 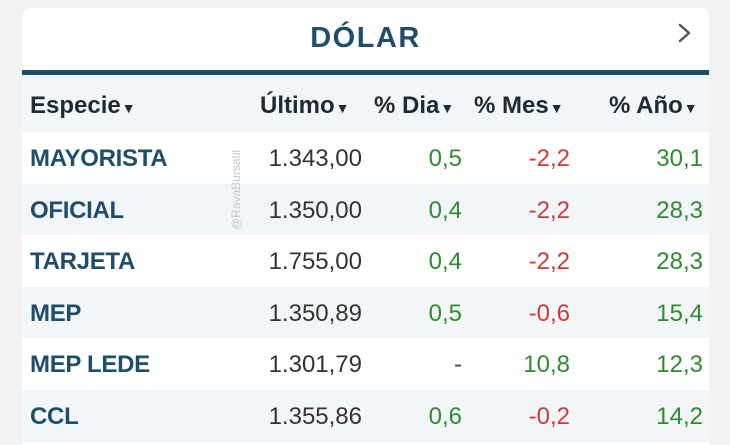 I want to click on ultimo-cell: 1.755,00, so click(x=315, y=262).